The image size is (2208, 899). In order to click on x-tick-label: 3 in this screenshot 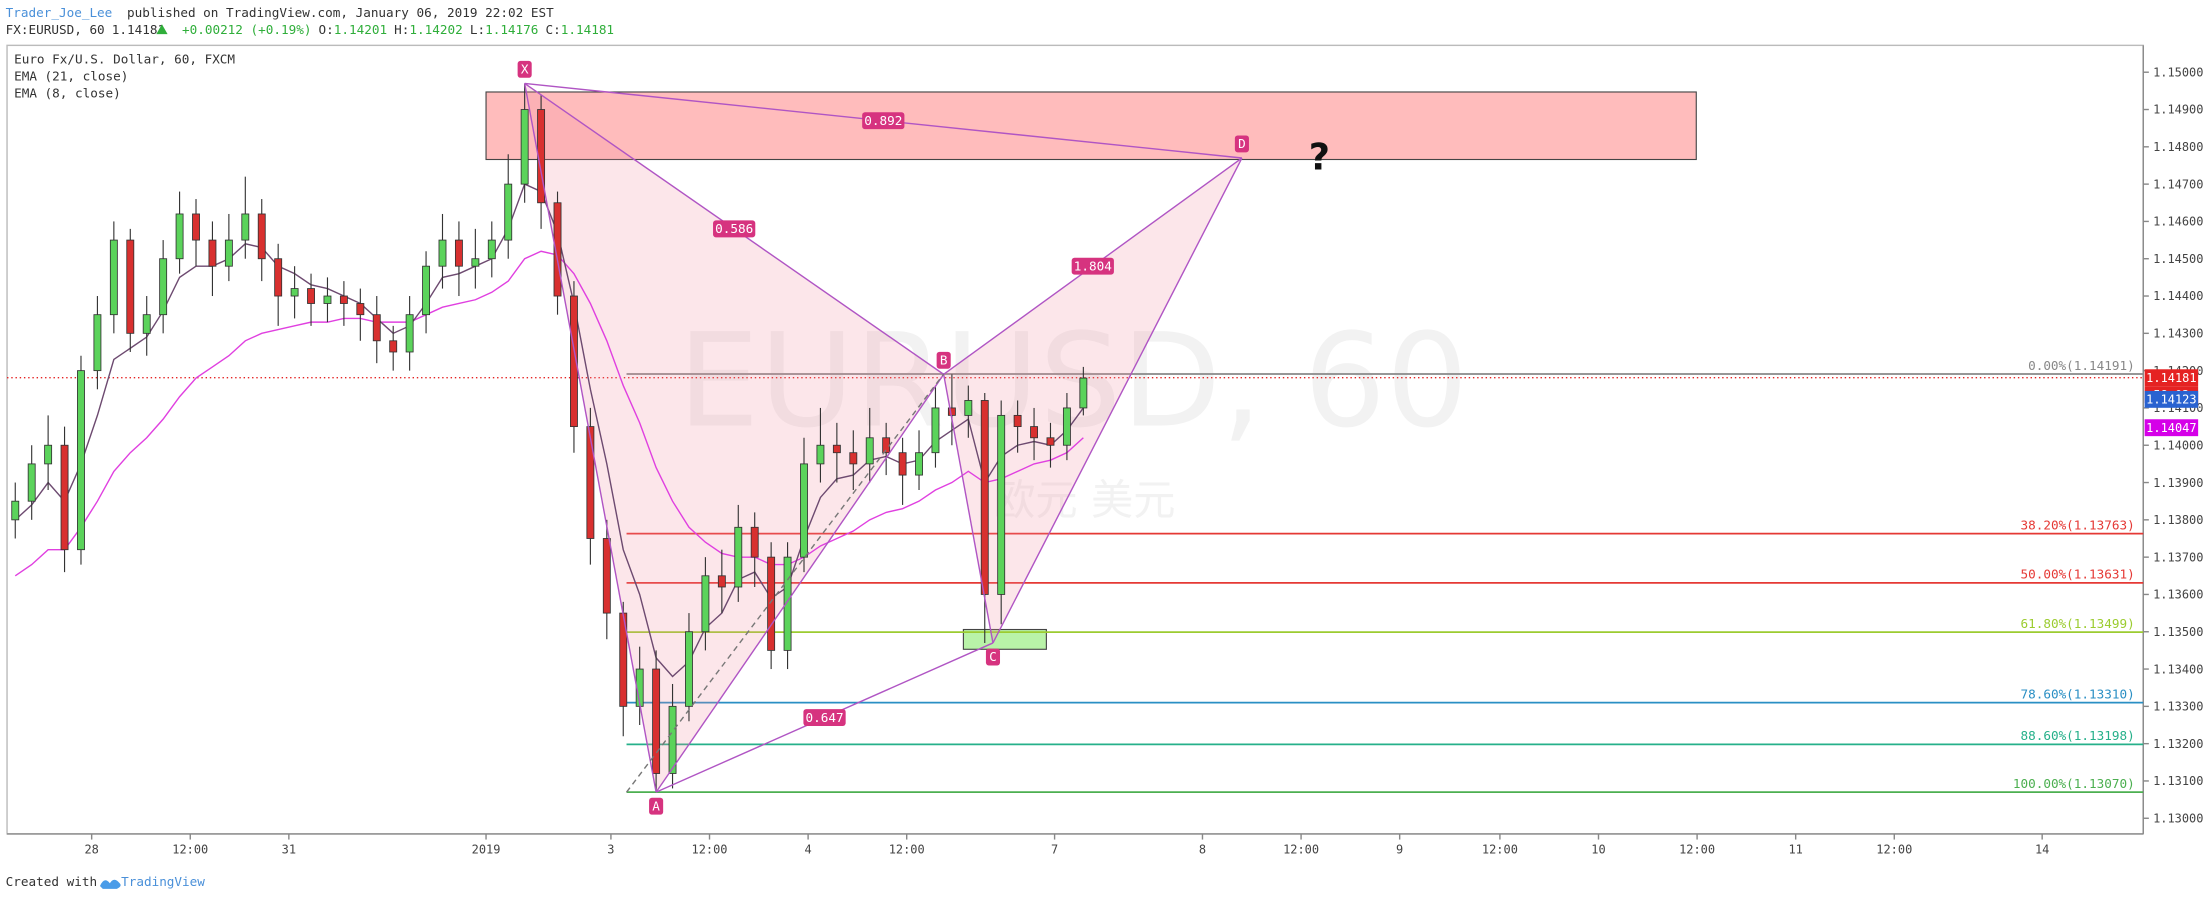, I will do `click(610, 850)`.